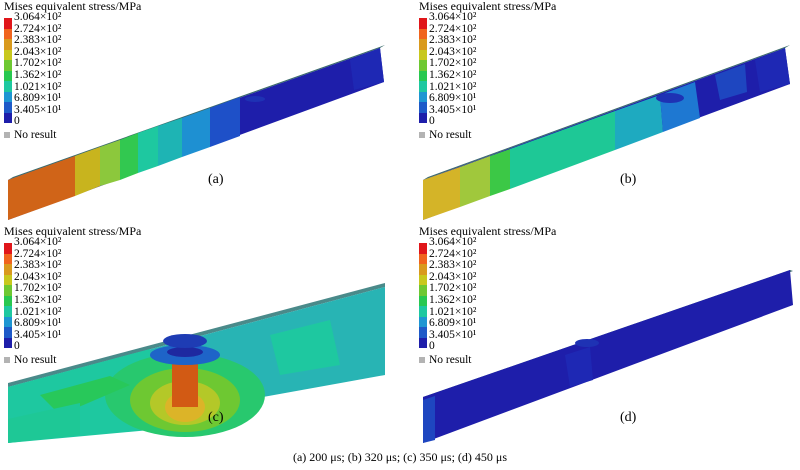  I want to click on panel-label-c: (c), so click(216, 417).